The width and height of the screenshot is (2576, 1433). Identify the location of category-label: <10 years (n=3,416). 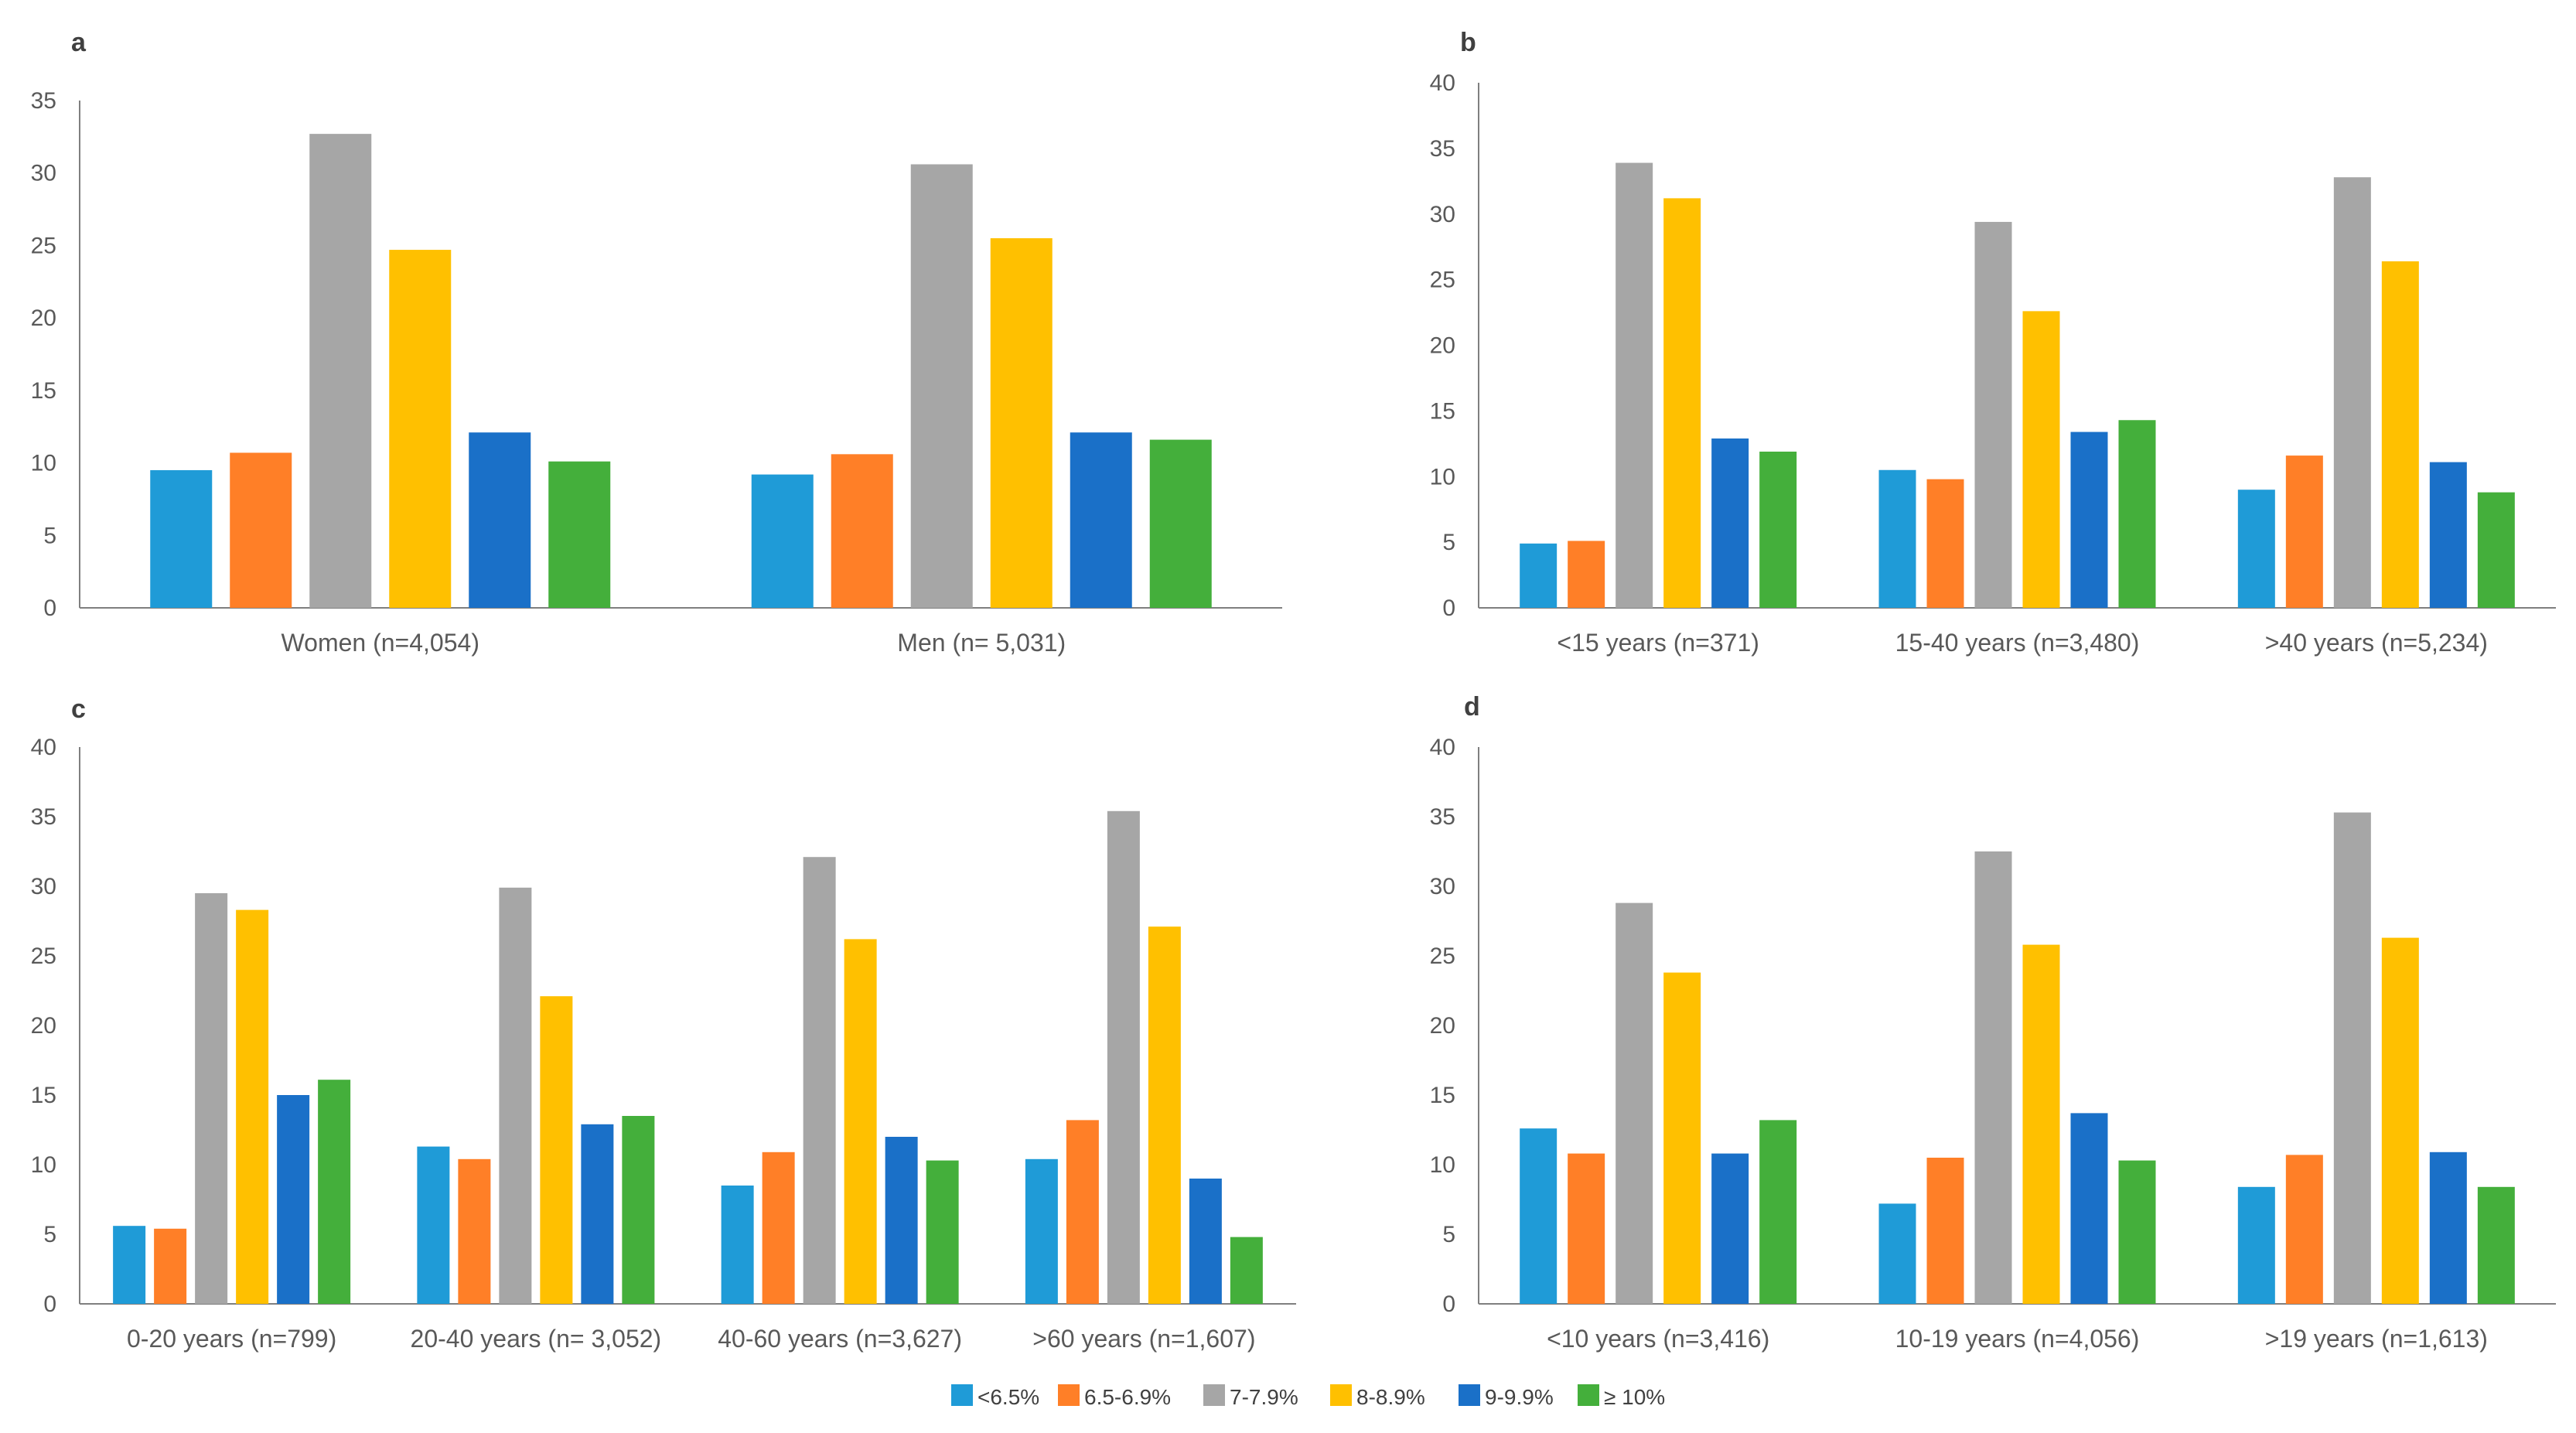
(1658, 1339).